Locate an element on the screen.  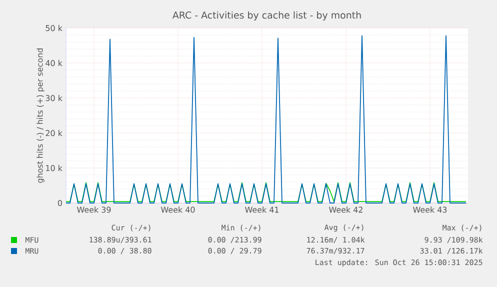
chart-title: ARC - Activities by cache list - by month is located at coordinates (266, 16).